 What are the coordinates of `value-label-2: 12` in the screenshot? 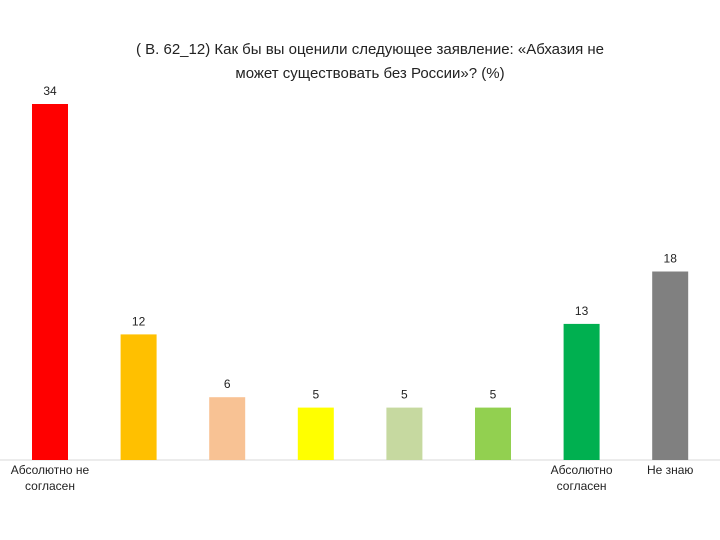 It's located at (139, 321).